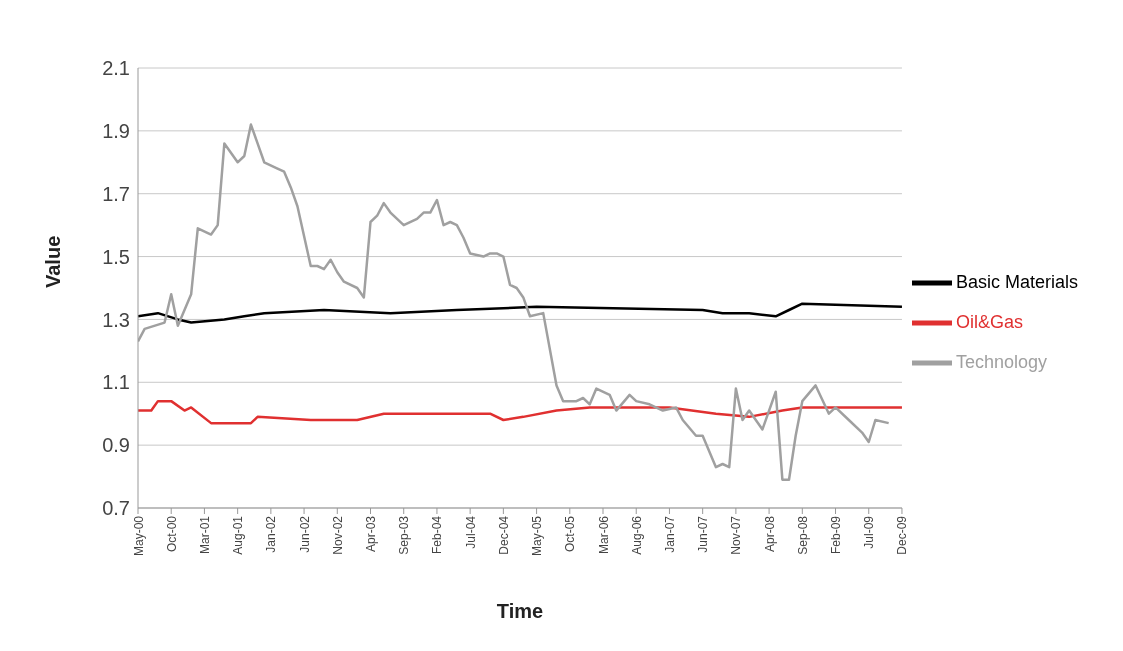 The width and height of the screenshot is (1123, 651). What do you see at coordinates (171, 534) in the screenshot?
I see `x-tick-label: Oct-00` at bounding box center [171, 534].